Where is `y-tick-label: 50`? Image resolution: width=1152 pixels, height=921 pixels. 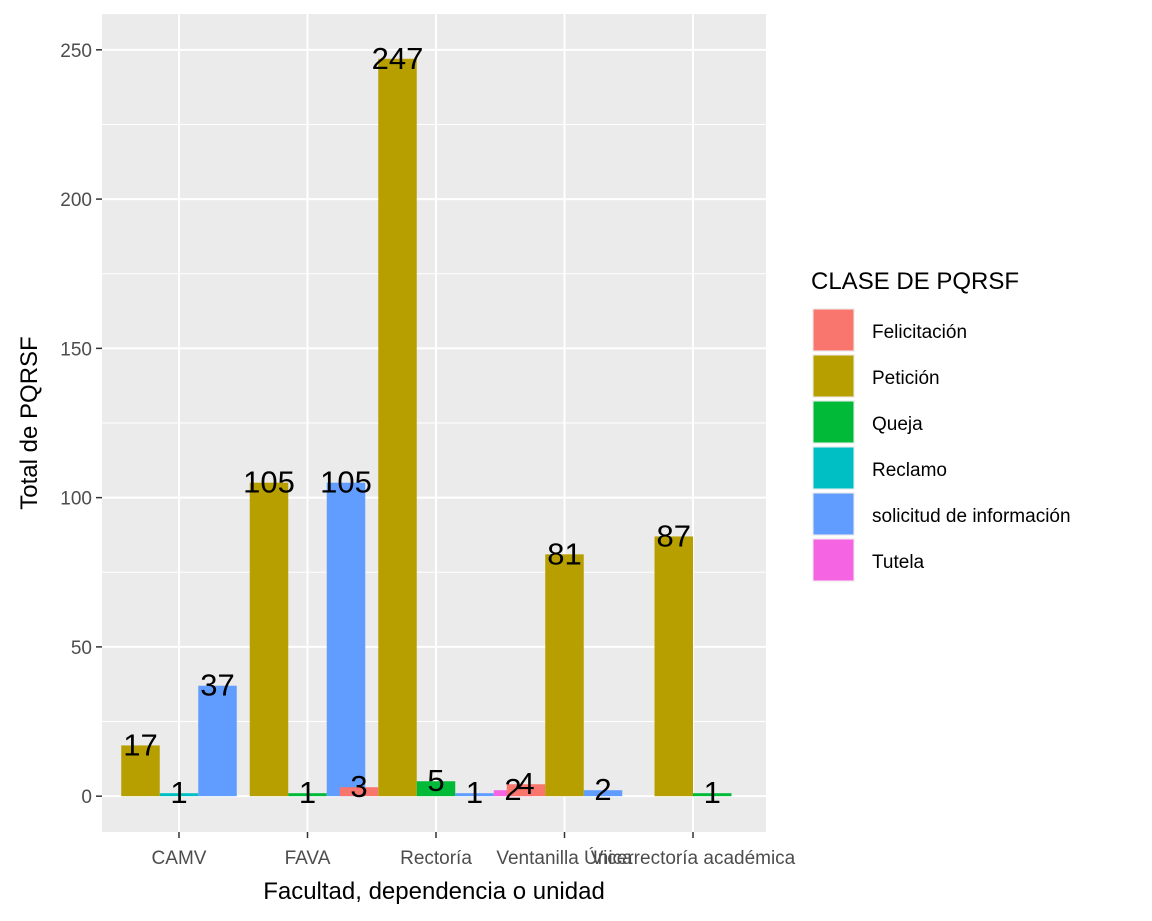
y-tick-label: 50 is located at coordinates (81, 648).